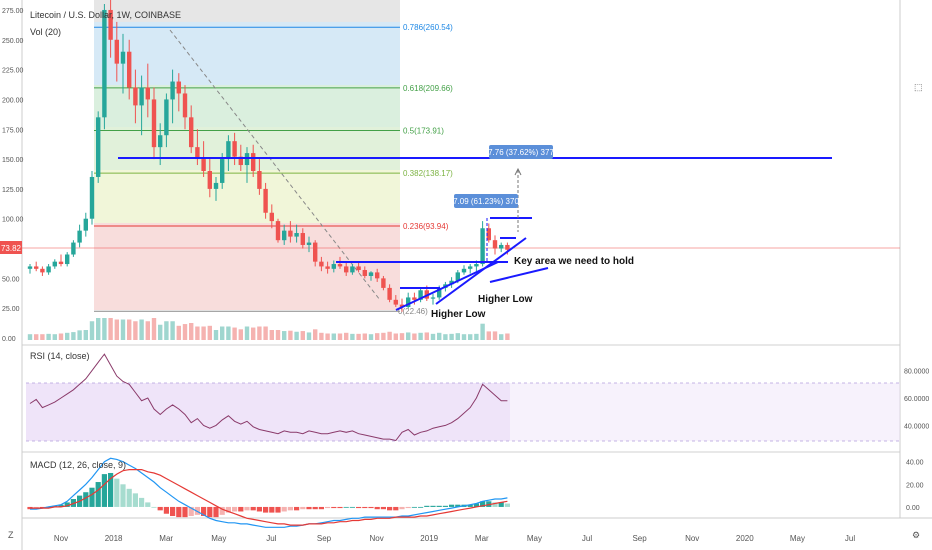 This screenshot has height=550, width=932. I want to click on higher-low-label-1: Higher Low, so click(458, 314).